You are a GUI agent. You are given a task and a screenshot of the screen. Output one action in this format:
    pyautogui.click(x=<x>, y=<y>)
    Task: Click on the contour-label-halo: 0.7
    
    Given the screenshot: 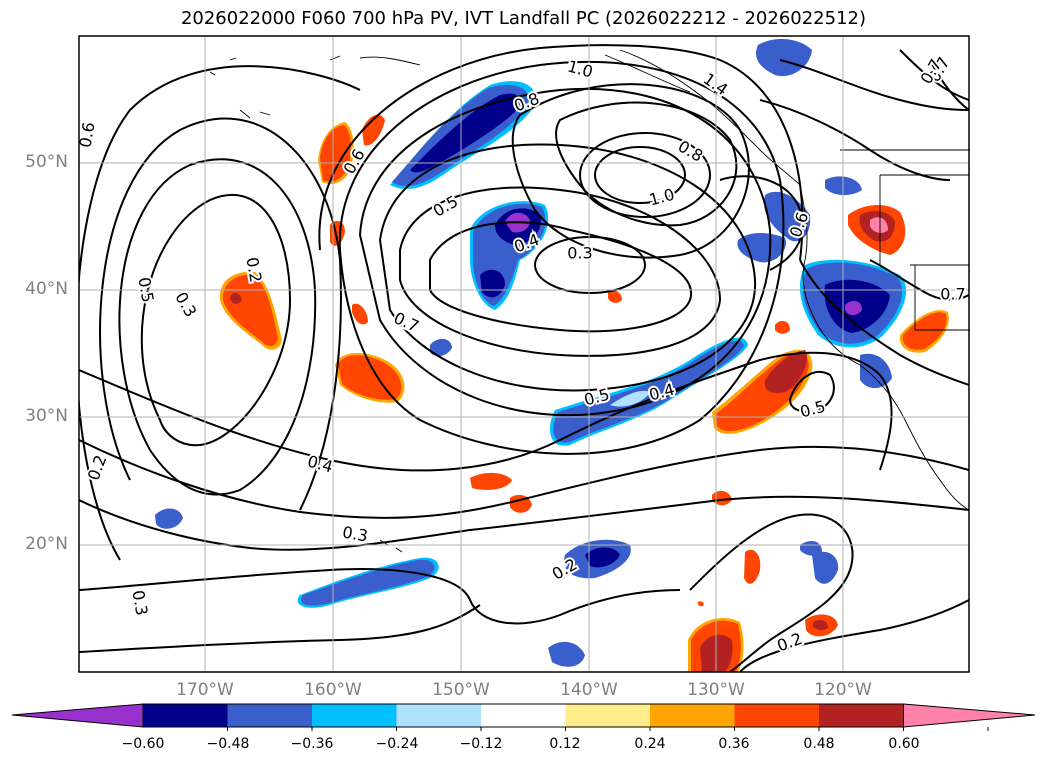 What is the action you would take?
    pyautogui.click(x=952, y=294)
    